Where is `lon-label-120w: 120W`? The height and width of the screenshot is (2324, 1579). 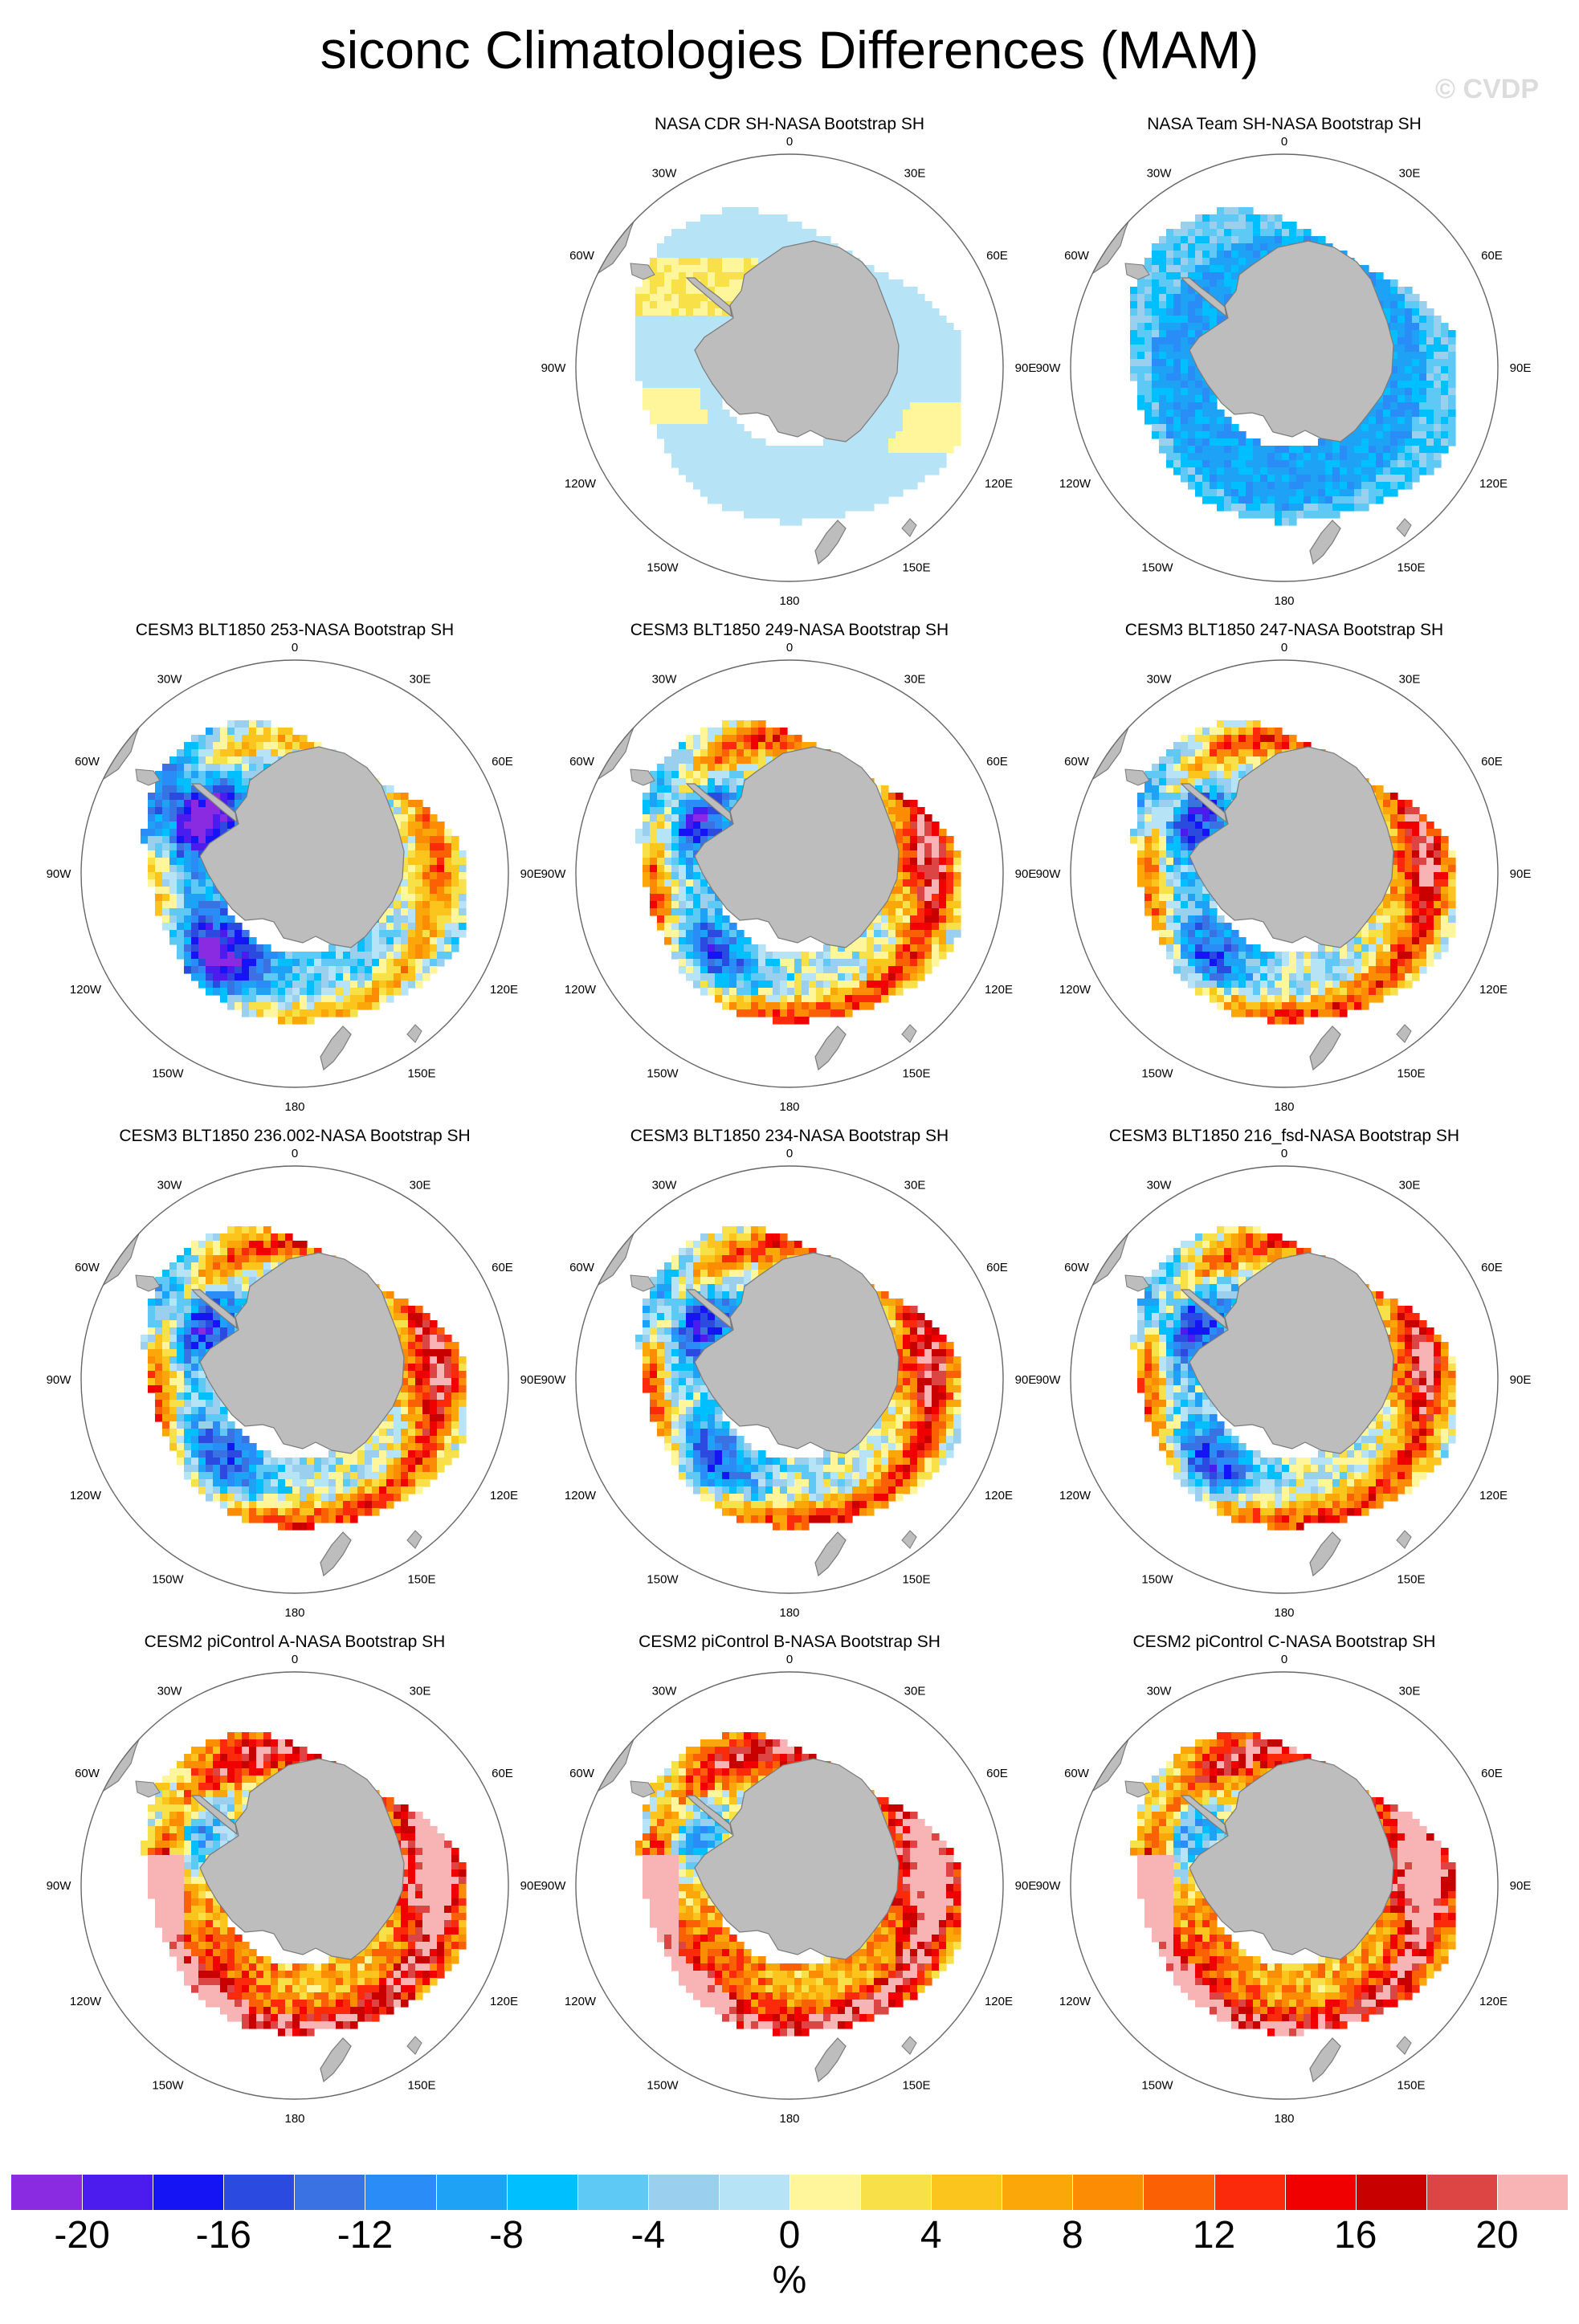 lon-label-120w: 120W is located at coordinates (1075, 484).